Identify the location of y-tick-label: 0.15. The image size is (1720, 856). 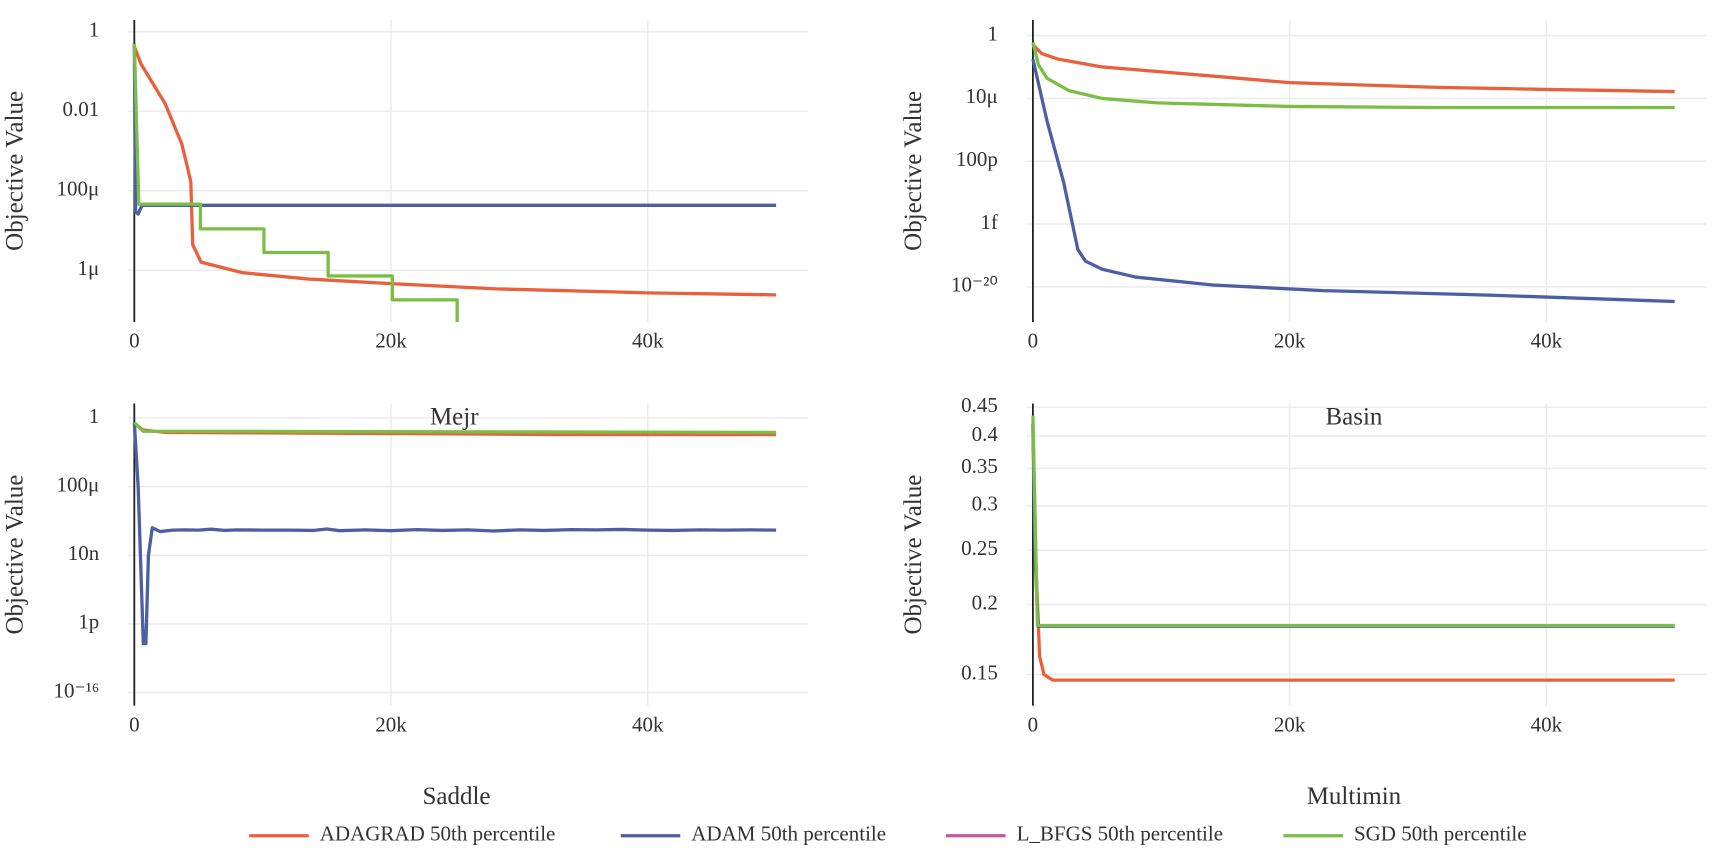
(979, 672).